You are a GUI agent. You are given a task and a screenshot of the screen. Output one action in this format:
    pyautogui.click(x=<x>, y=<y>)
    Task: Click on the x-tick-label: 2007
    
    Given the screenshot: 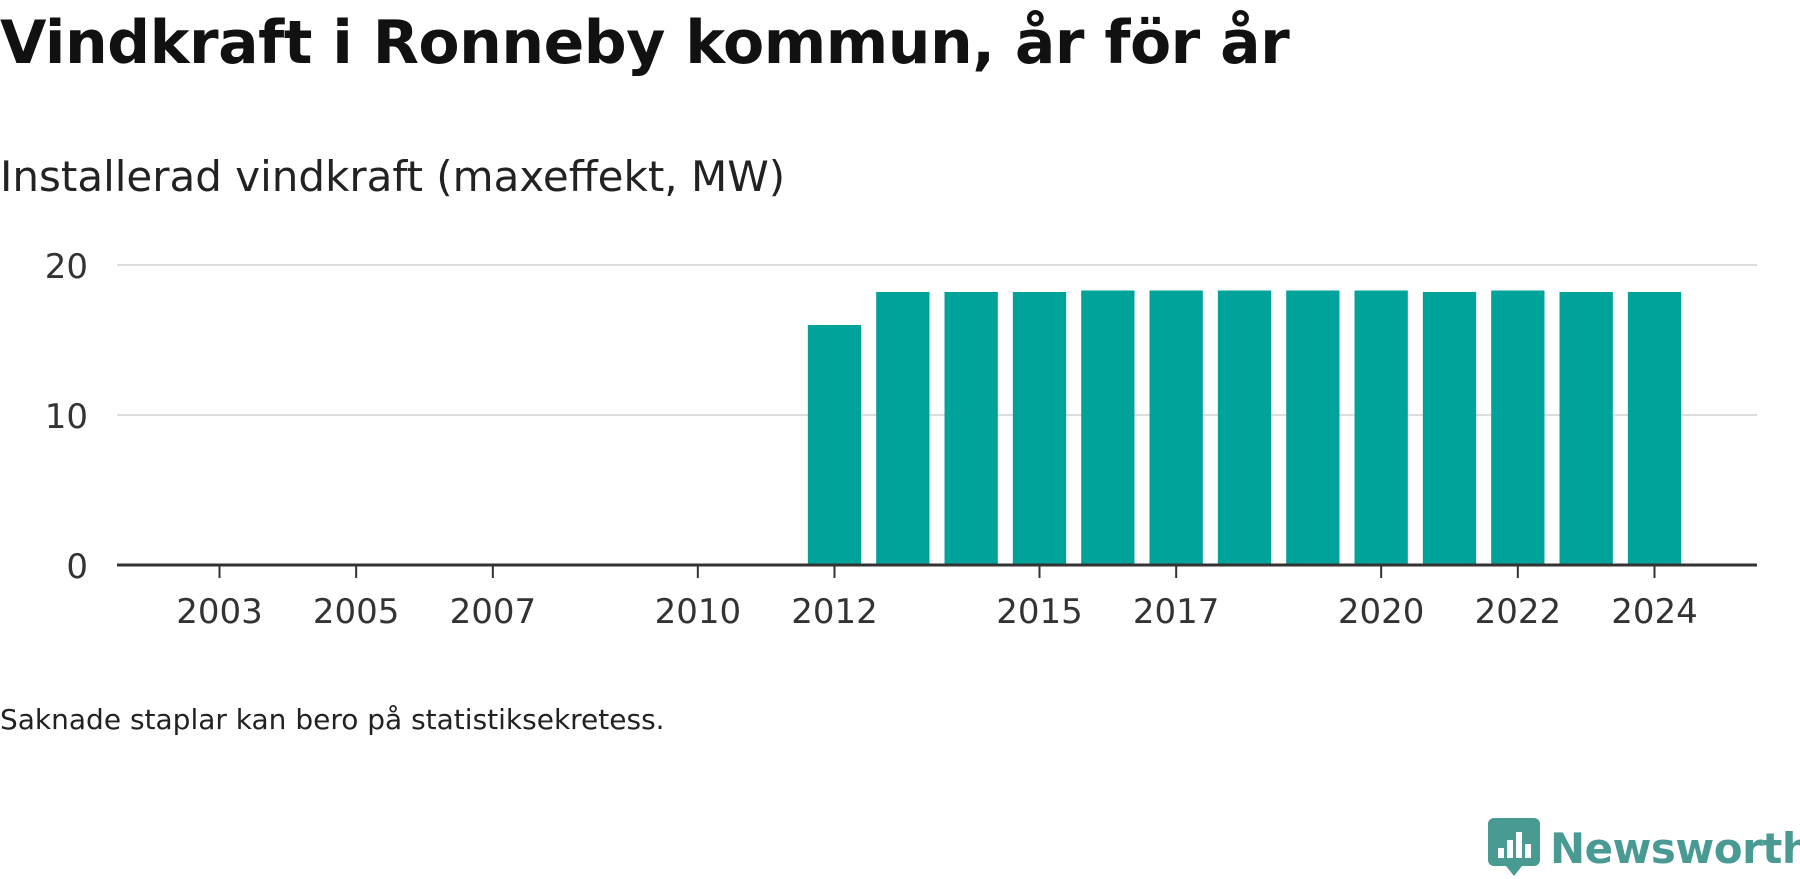 What is the action you would take?
    pyautogui.click(x=493, y=612)
    